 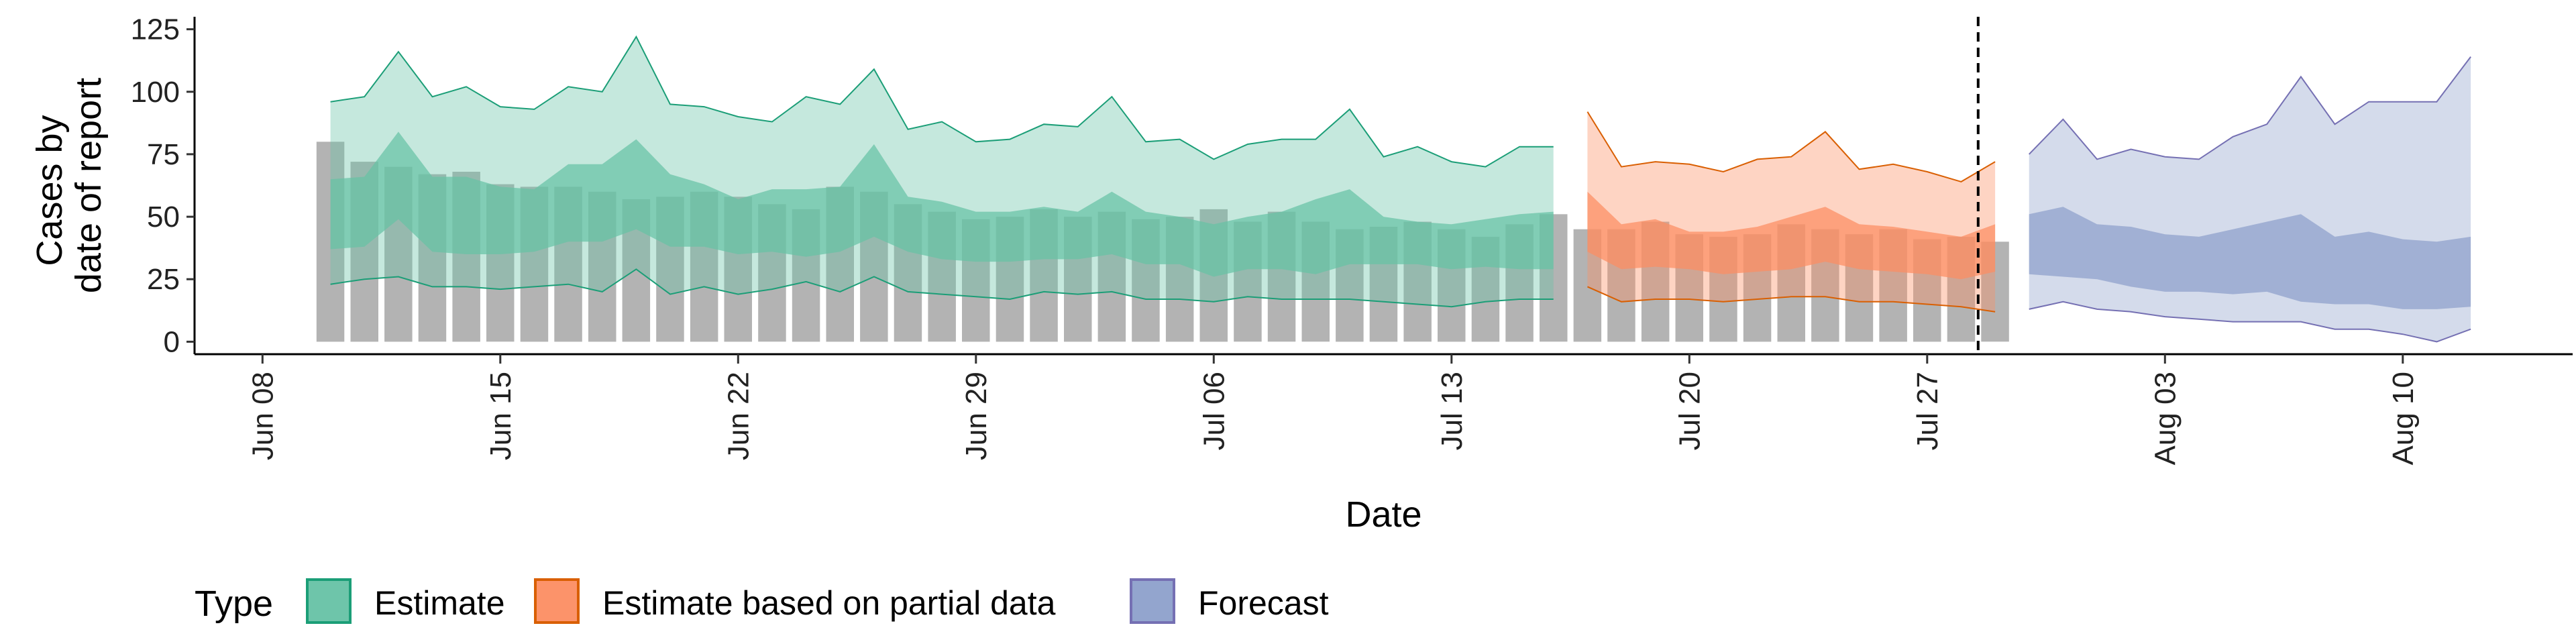 What do you see at coordinates (88, 185) in the screenshot?
I see `y-axis-title-line-2: date of report` at bounding box center [88, 185].